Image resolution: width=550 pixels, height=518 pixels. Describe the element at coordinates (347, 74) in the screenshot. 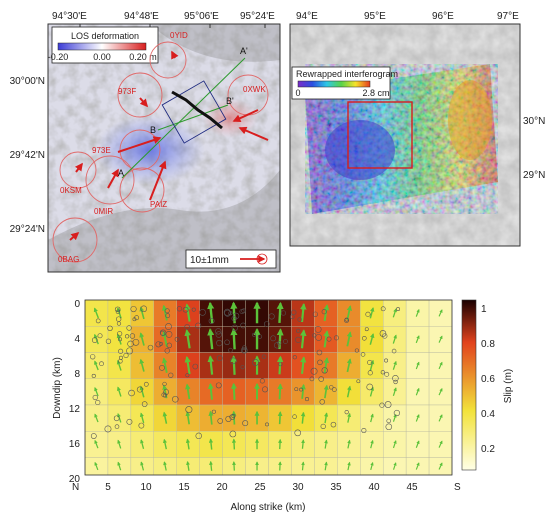

I see `interferogram-colorbar-title: Rewrapped interferogram` at that location.